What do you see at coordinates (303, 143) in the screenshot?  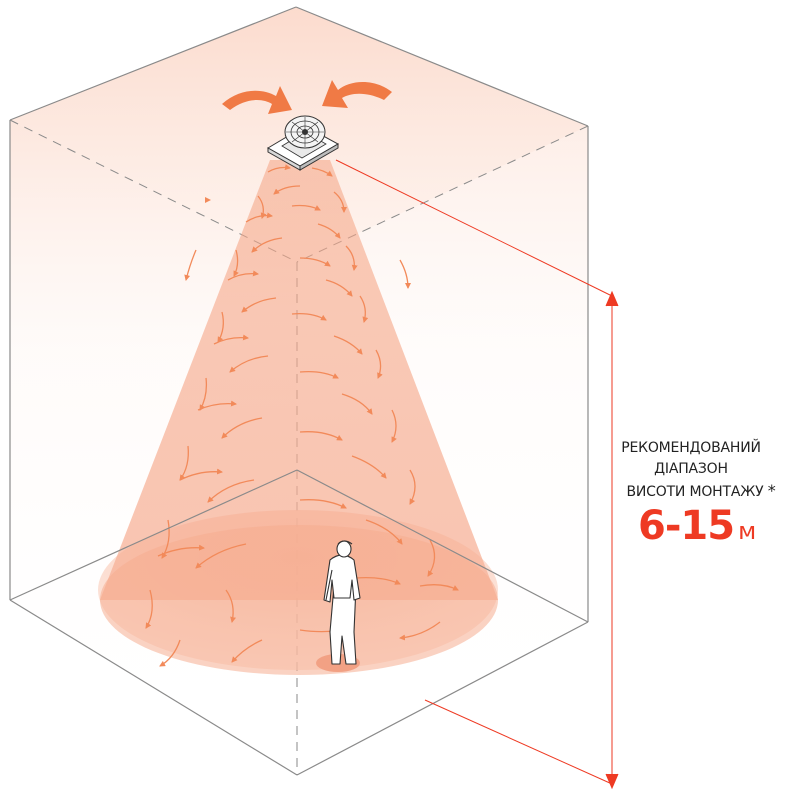 I see `ceiling-fan-icon` at bounding box center [303, 143].